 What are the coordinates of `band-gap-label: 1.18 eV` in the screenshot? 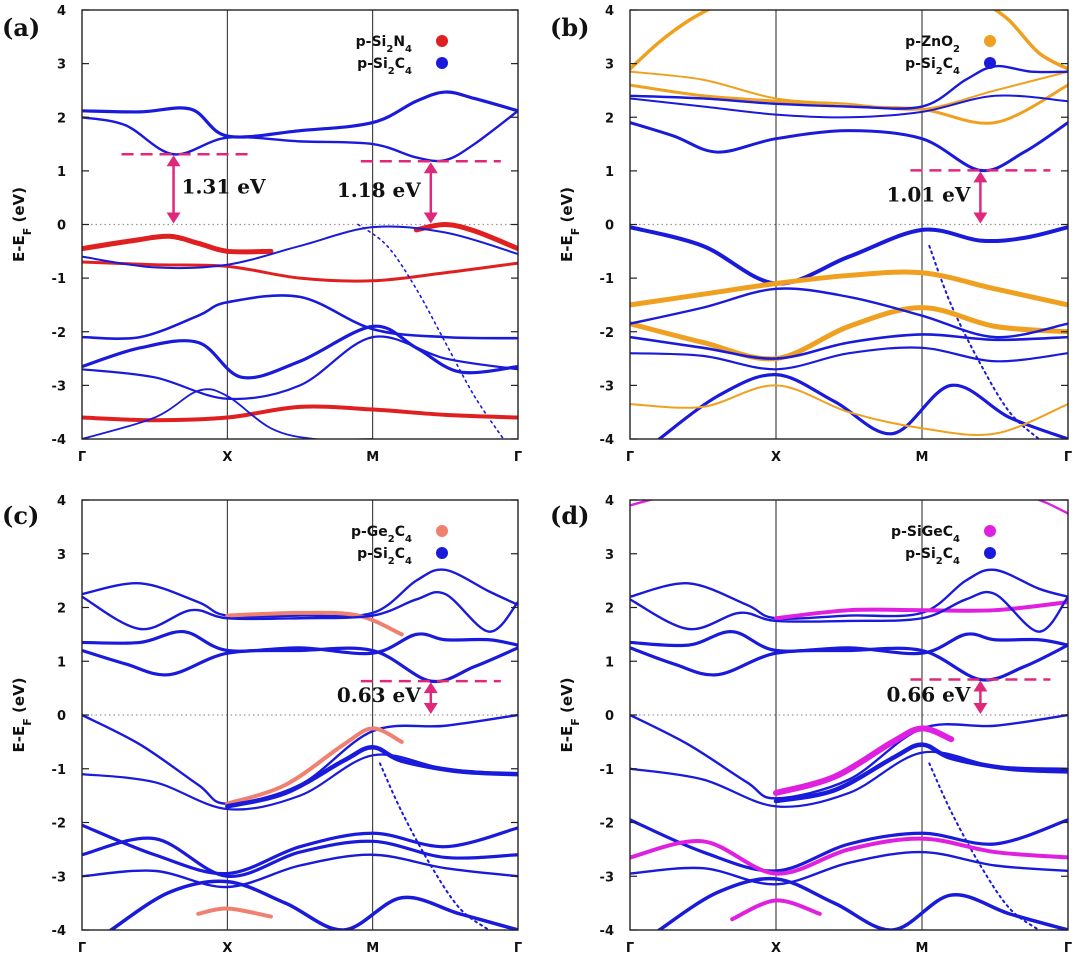 It's located at (379, 190).